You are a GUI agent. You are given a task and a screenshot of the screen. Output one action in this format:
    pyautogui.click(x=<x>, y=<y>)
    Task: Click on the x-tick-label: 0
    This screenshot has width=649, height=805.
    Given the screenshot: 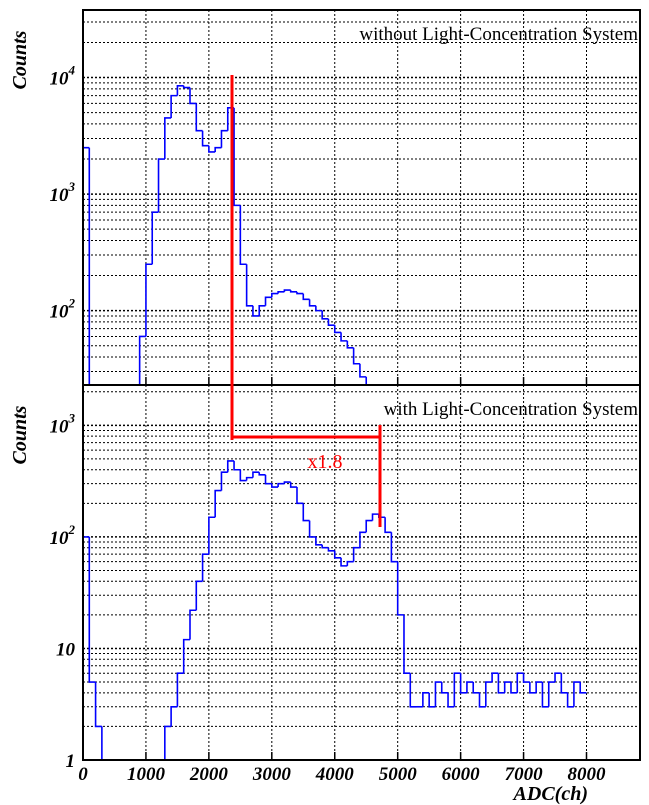 What is the action you would take?
    pyautogui.click(x=83, y=774)
    